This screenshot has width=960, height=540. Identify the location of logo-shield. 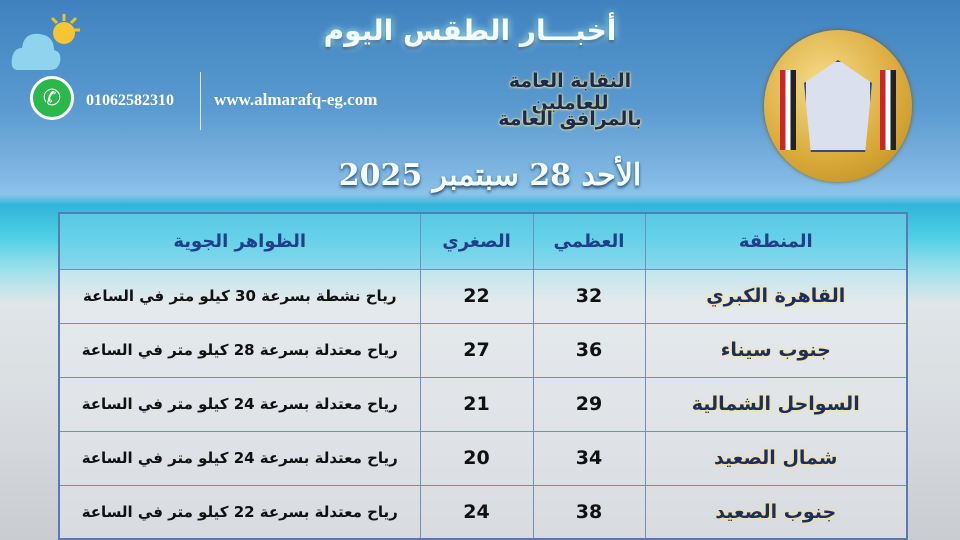
(838, 106).